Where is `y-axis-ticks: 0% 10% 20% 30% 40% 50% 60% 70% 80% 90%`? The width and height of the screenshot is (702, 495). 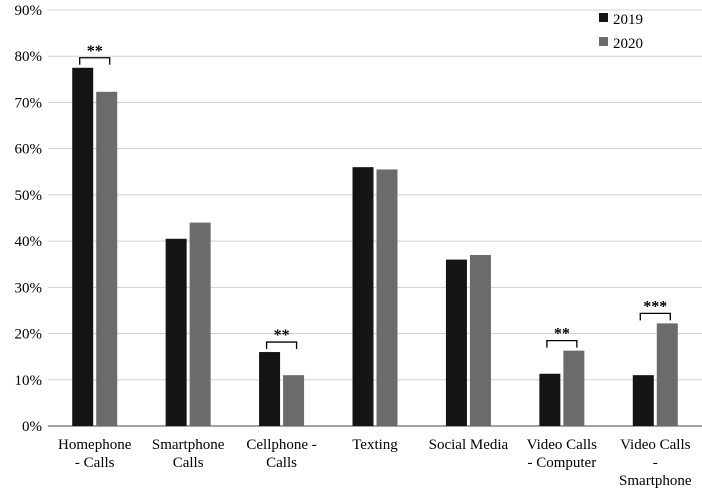
y-axis-ticks: 0% 10% 20% 30% 40% 50% 60% 70% 80% 90% is located at coordinates (29, 219).